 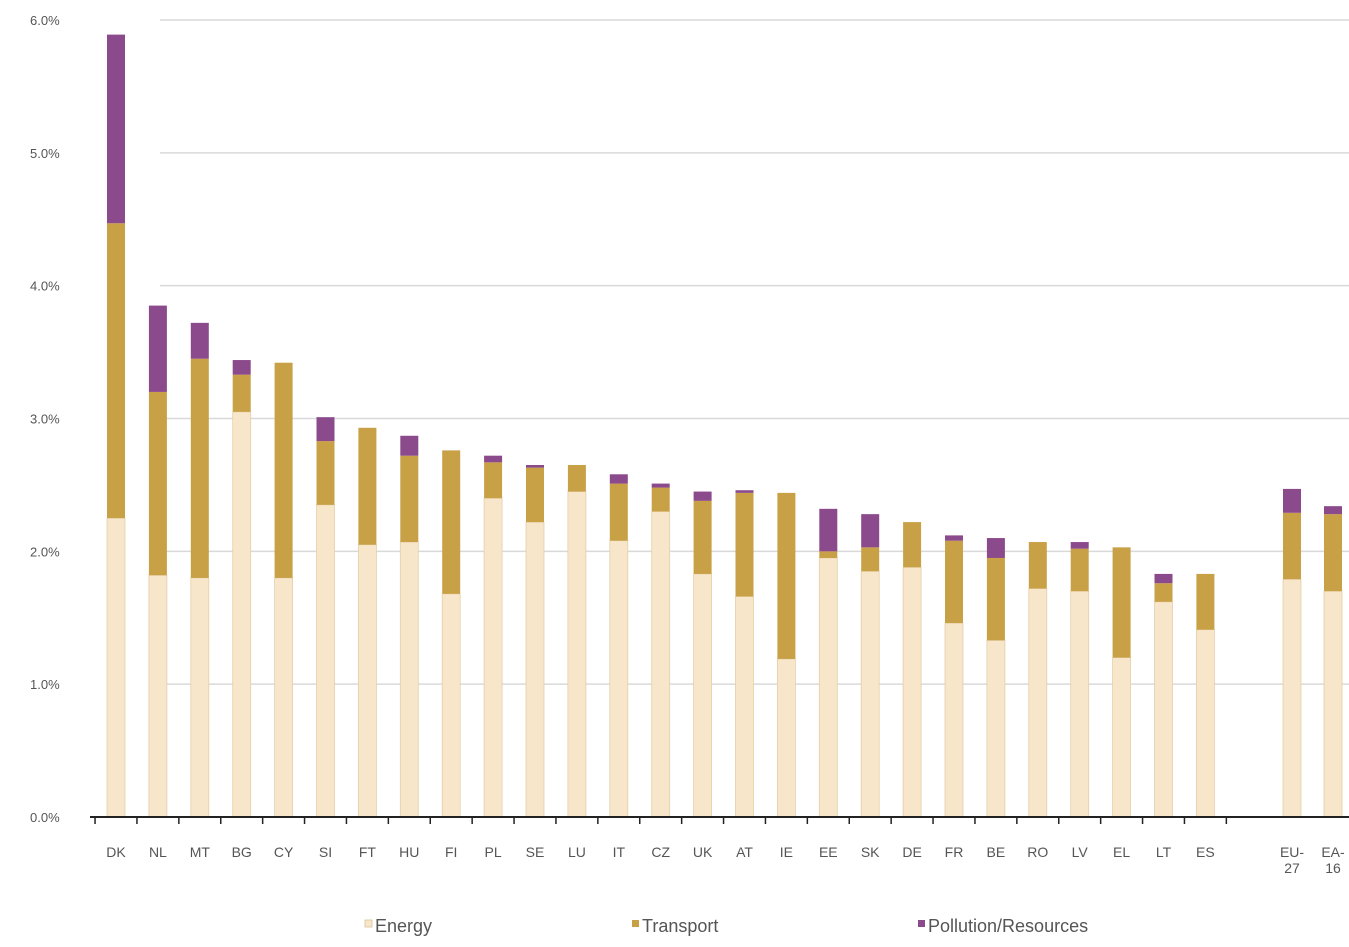 I want to click on y-tick-label: 4.0%, so click(x=45, y=286).